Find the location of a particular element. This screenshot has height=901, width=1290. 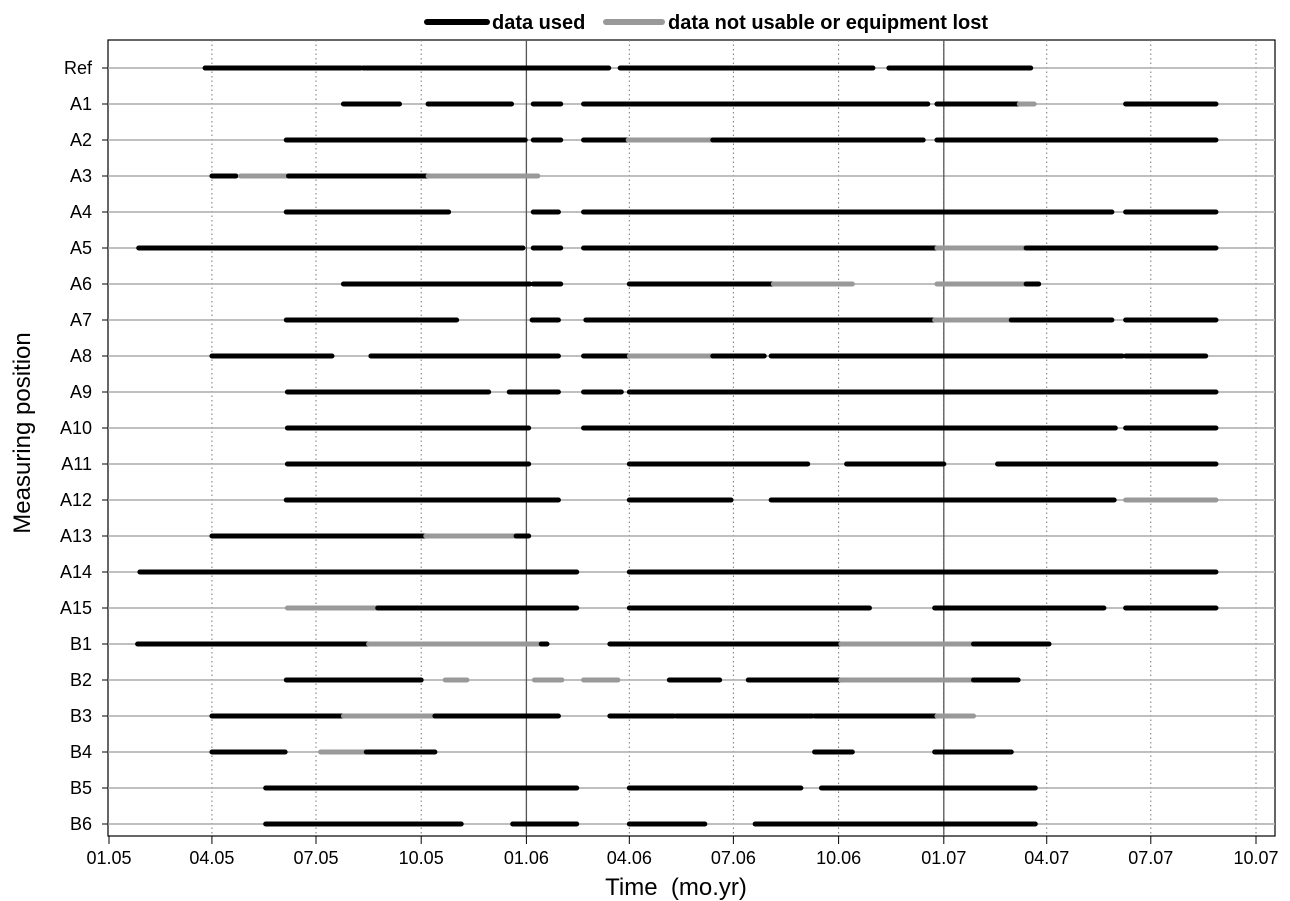

legend-label-lost: data not usable or equipment lost is located at coordinates (828, 23).